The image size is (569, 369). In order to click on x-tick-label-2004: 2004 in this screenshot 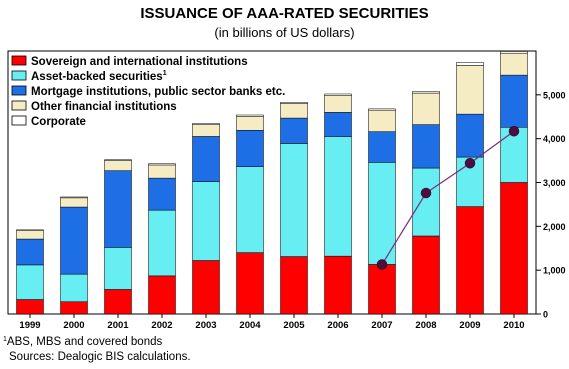, I will do `click(250, 325)`.